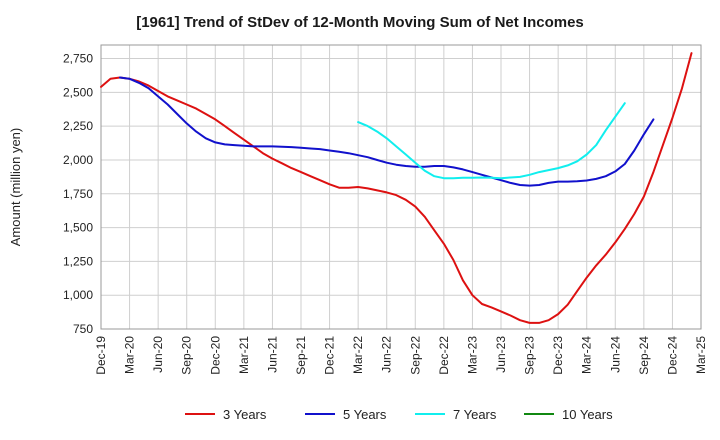 This screenshot has width=720, height=440. What do you see at coordinates (78, 126) in the screenshot?
I see `y-tick-label: 2,250` at bounding box center [78, 126].